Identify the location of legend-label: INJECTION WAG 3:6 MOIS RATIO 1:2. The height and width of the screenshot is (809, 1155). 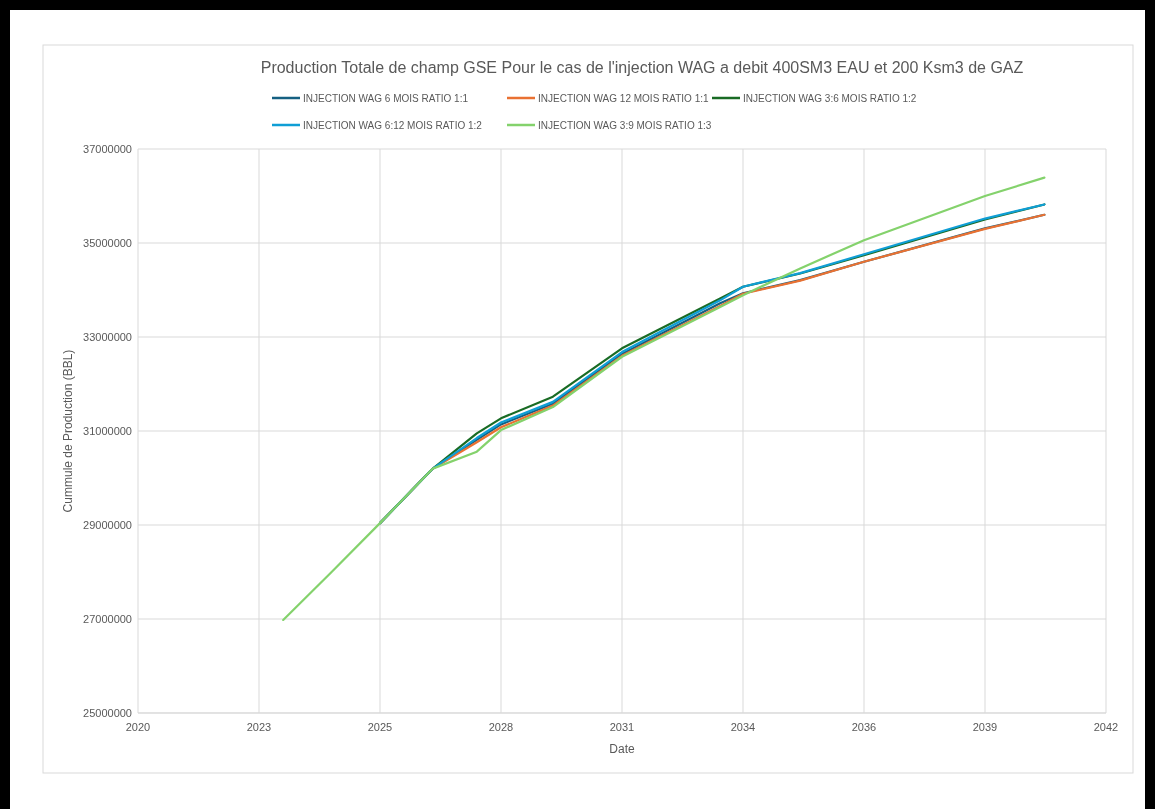
(830, 98).